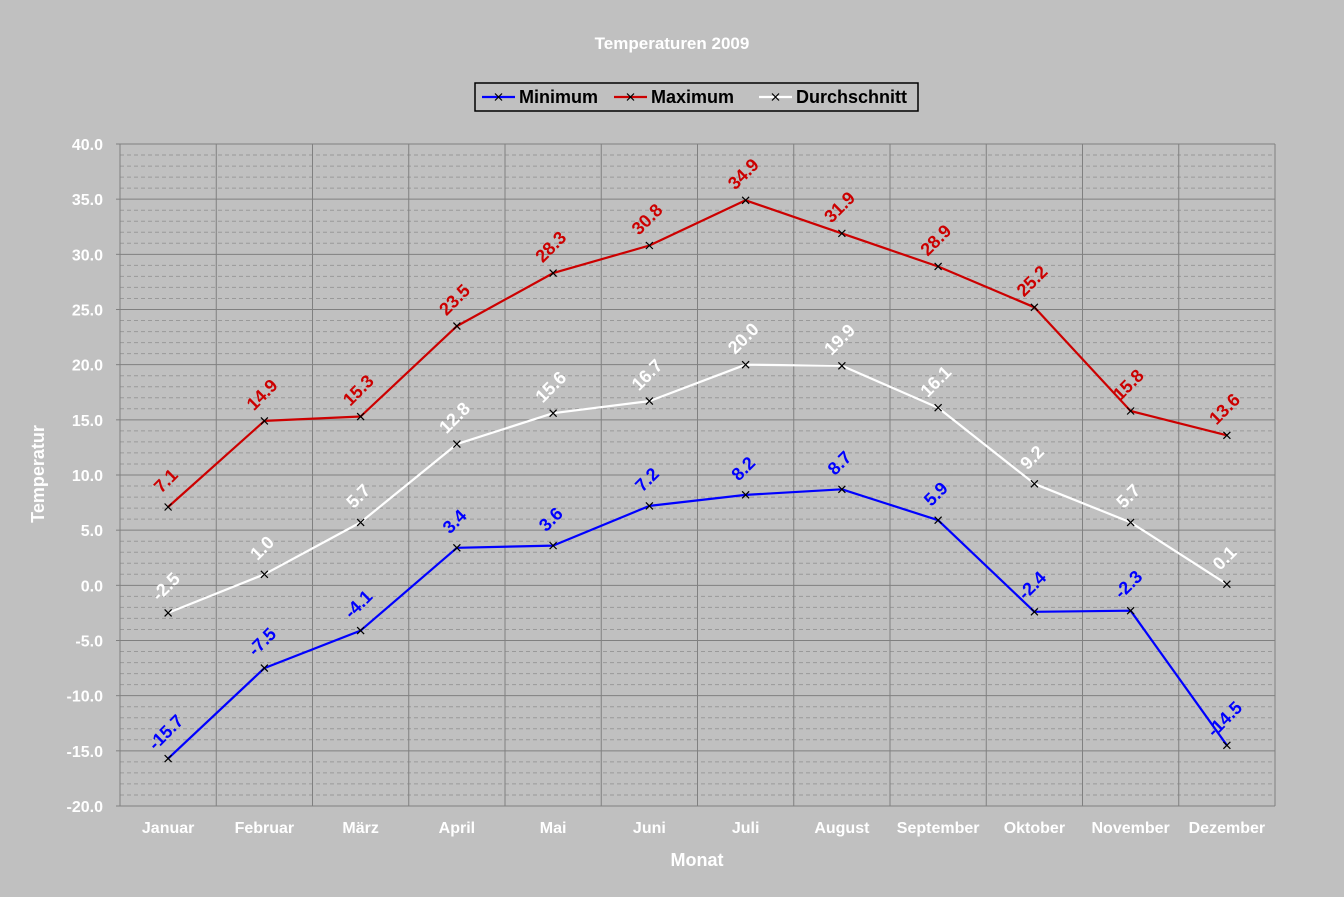 Image resolution: width=1344 pixels, height=897 pixels. What do you see at coordinates (360, 828) in the screenshot?
I see `x-tick-label: März` at bounding box center [360, 828].